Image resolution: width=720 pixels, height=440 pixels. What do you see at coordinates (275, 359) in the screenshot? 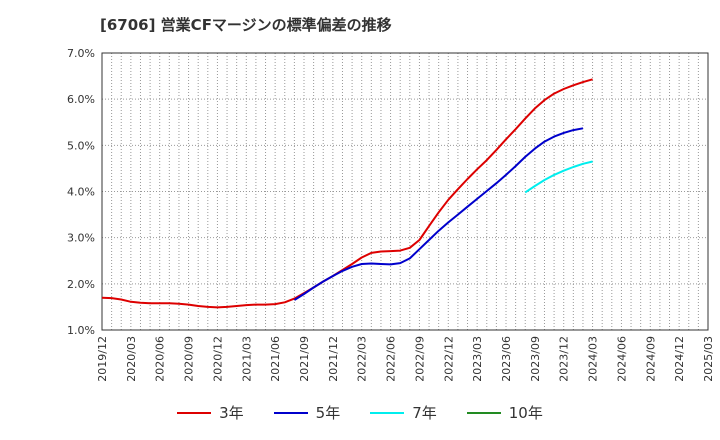
I see `x-tick-label: 2021/06` at bounding box center [275, 359].